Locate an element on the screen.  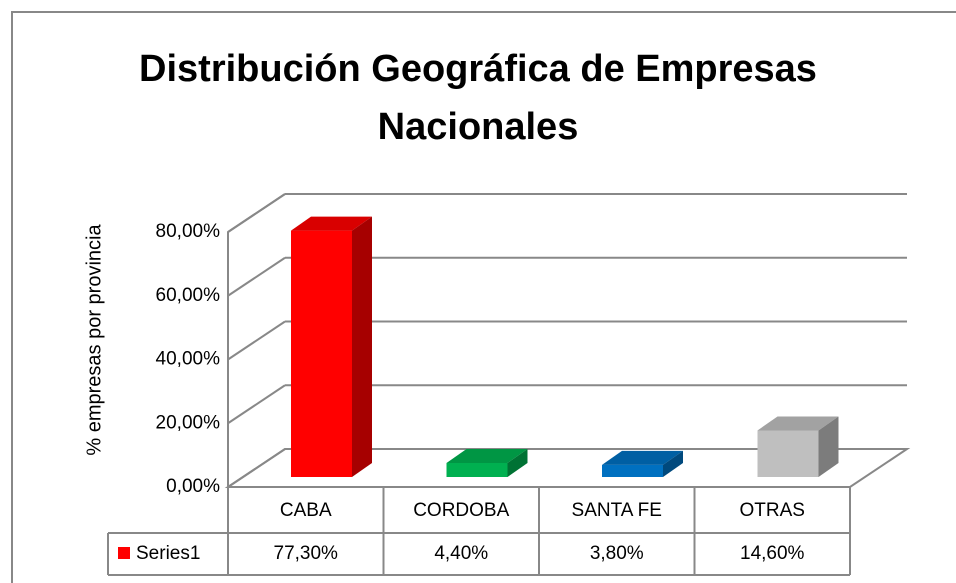
y-tick-label: 80,00% is located at coordinates (188, 231).